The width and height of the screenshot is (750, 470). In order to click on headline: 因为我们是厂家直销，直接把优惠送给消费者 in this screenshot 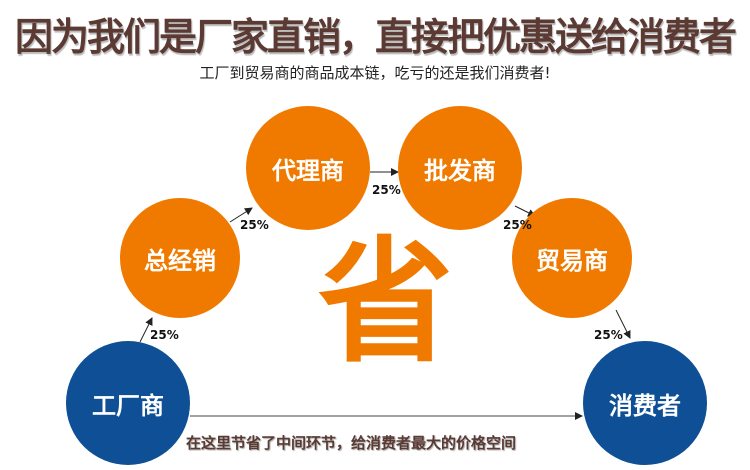, I will do `click(375, 37)`.